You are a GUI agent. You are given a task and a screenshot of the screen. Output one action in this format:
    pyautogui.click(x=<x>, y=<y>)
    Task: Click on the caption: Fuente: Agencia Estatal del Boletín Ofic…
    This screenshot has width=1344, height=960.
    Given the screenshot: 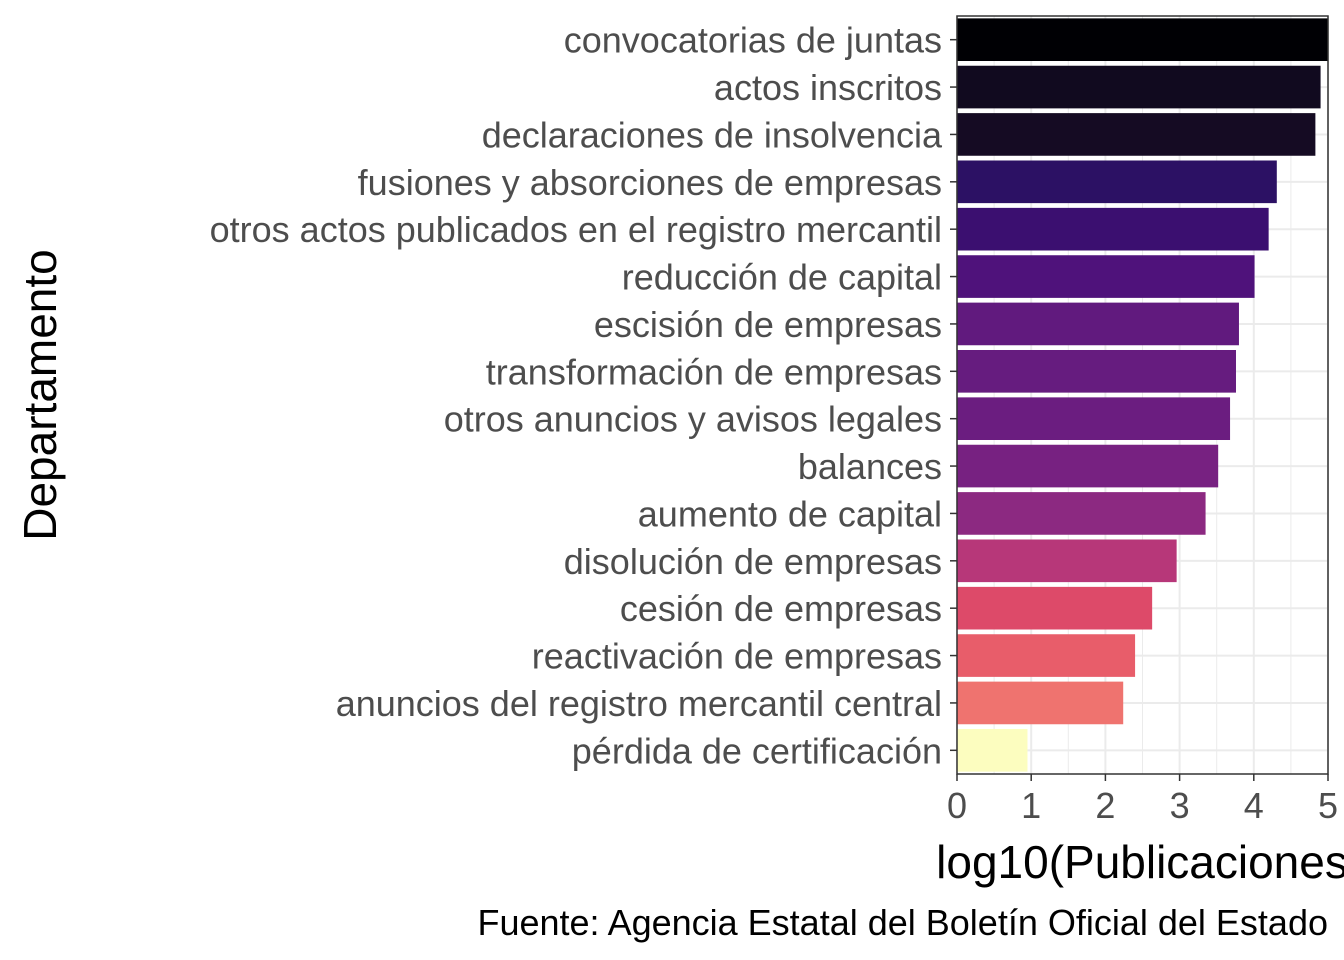 What is the action you would take?
    pyautogui.click(x=902, y=922)
    